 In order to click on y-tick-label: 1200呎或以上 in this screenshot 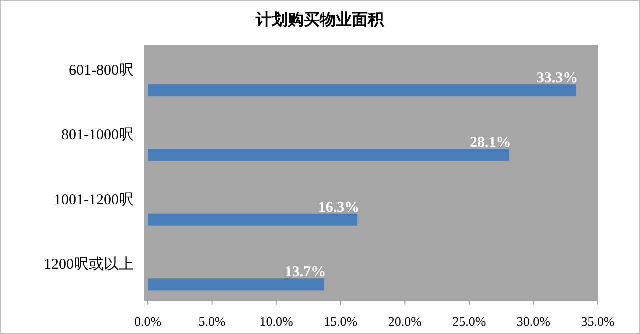, I will do `click(89, 265)`.